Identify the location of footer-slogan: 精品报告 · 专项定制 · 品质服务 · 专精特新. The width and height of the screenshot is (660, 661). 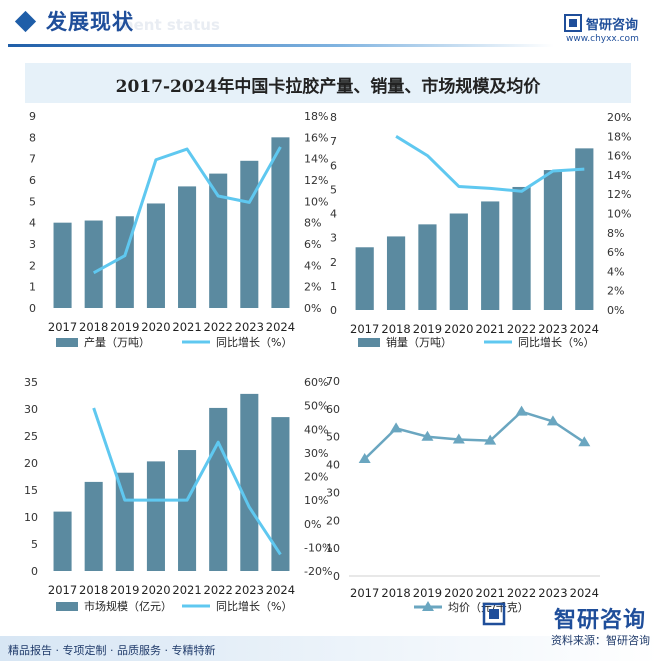
(112, 650).